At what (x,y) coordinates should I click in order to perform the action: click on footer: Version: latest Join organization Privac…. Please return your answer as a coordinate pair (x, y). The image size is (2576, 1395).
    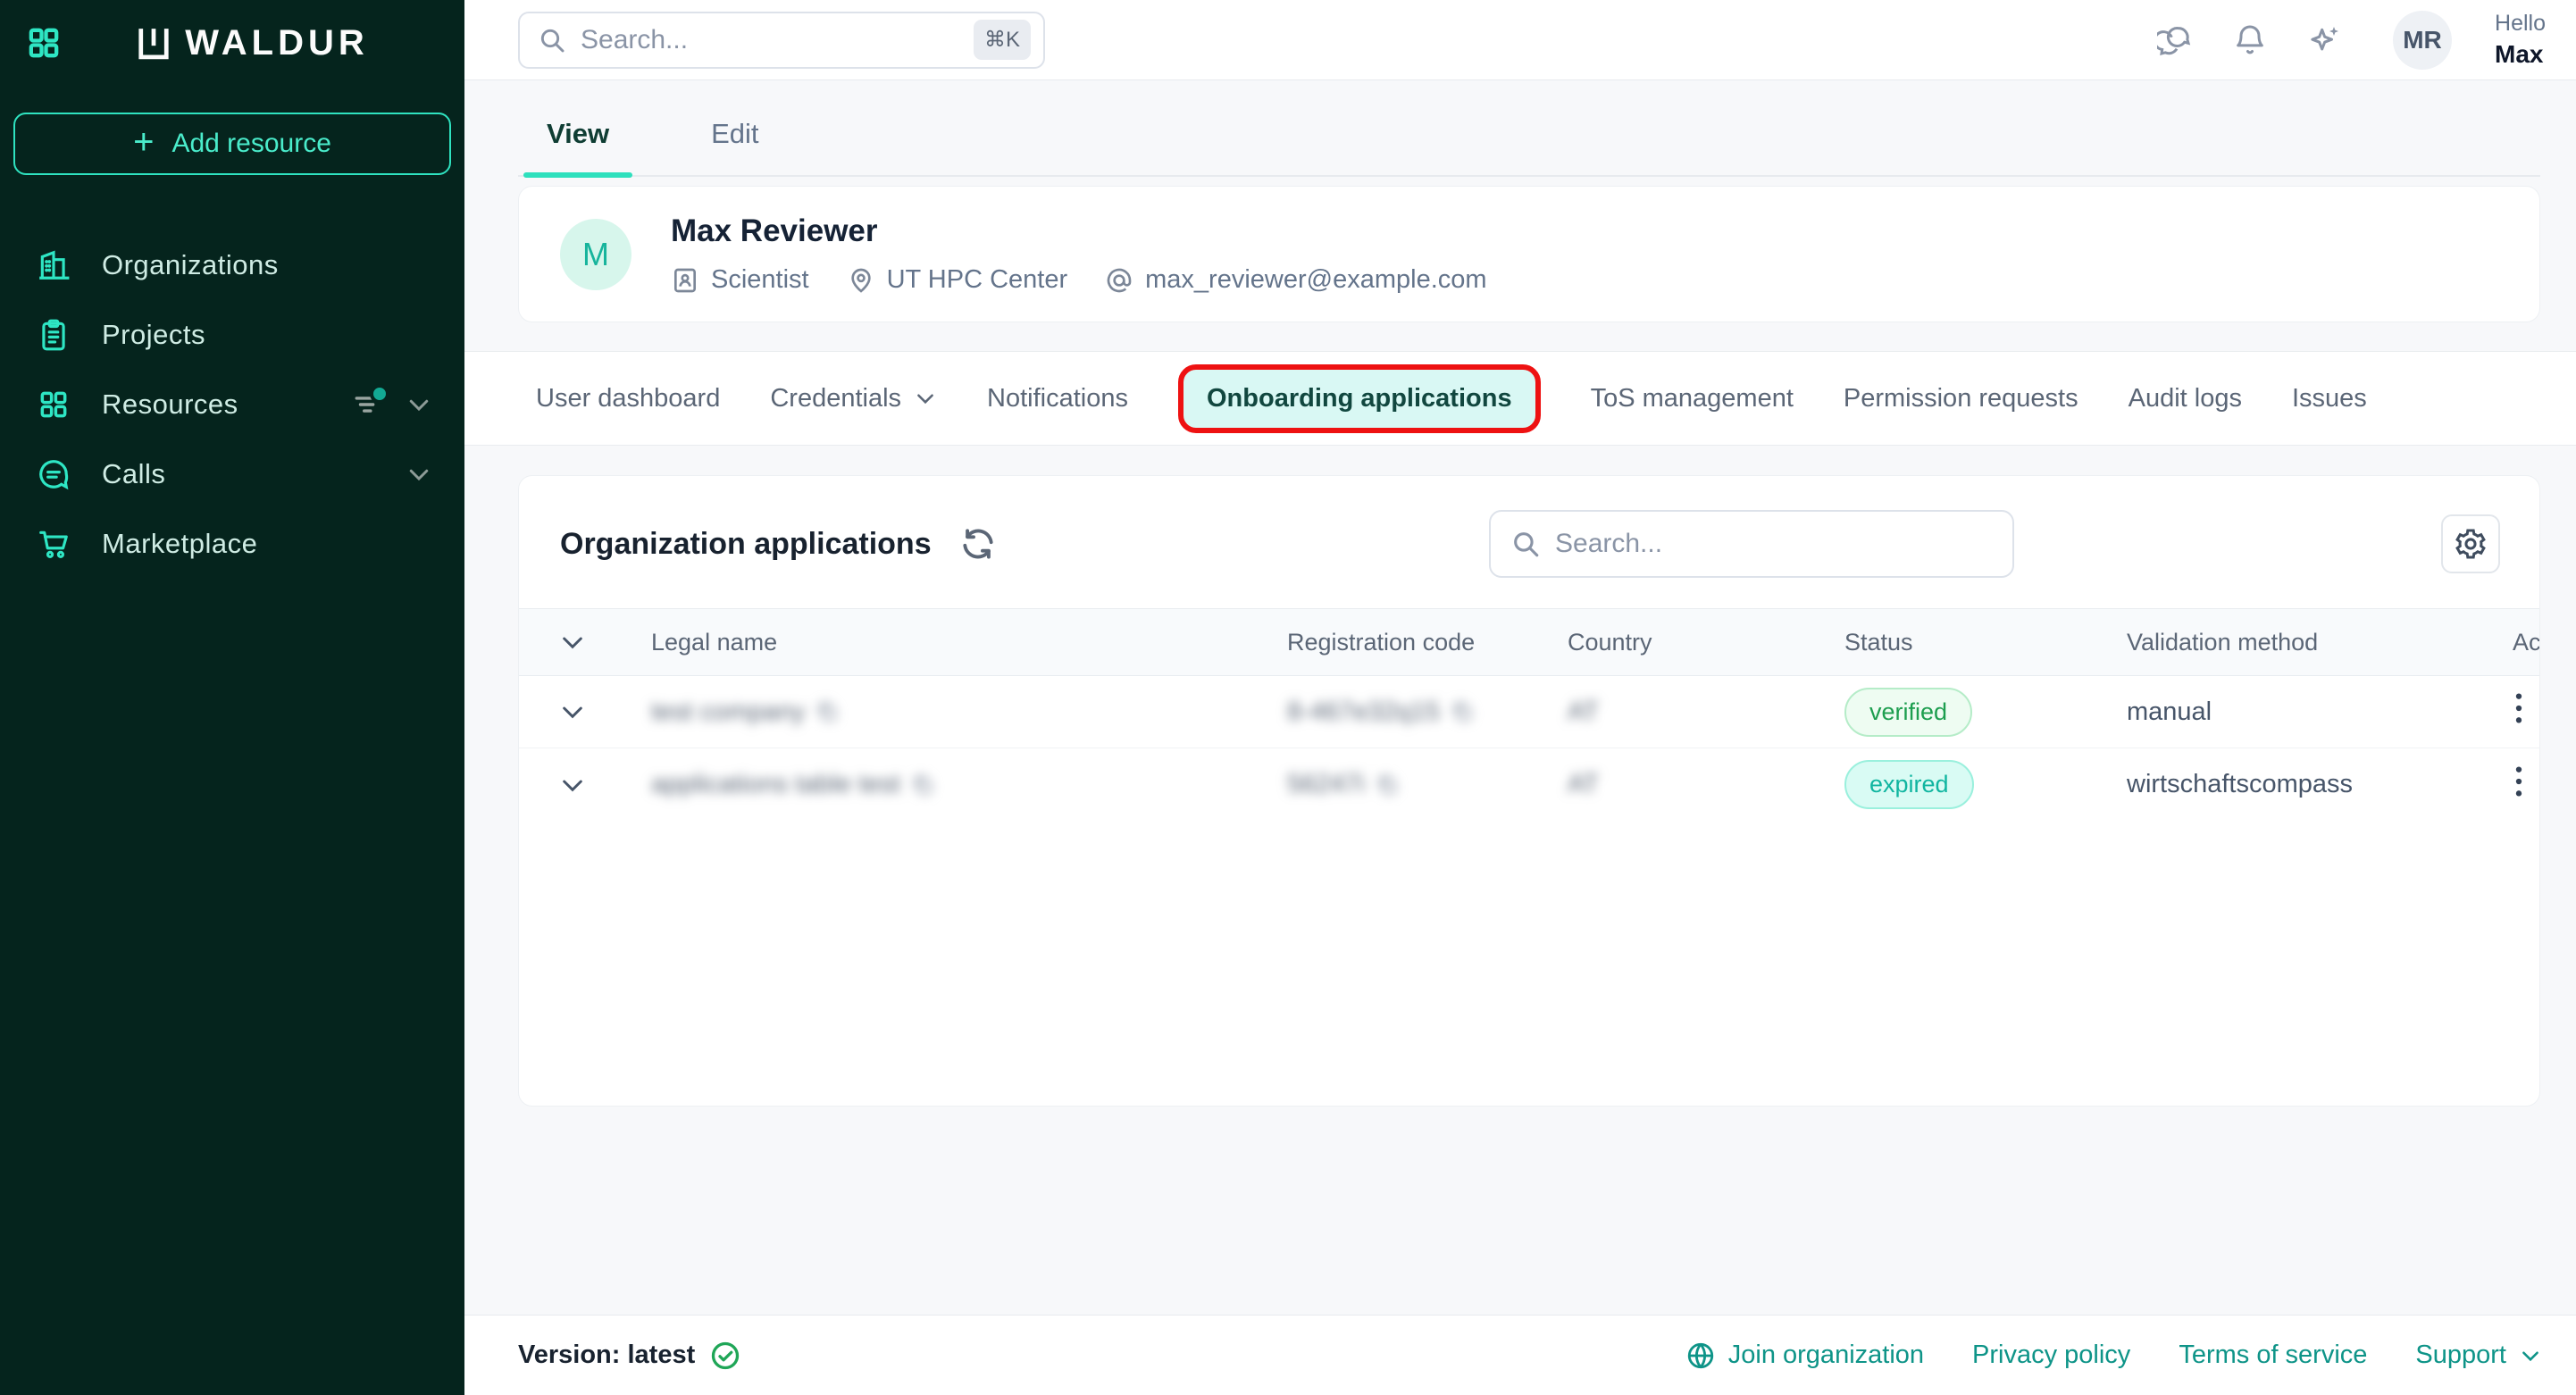
    Looking at the image, I should click on (1520, 1355).